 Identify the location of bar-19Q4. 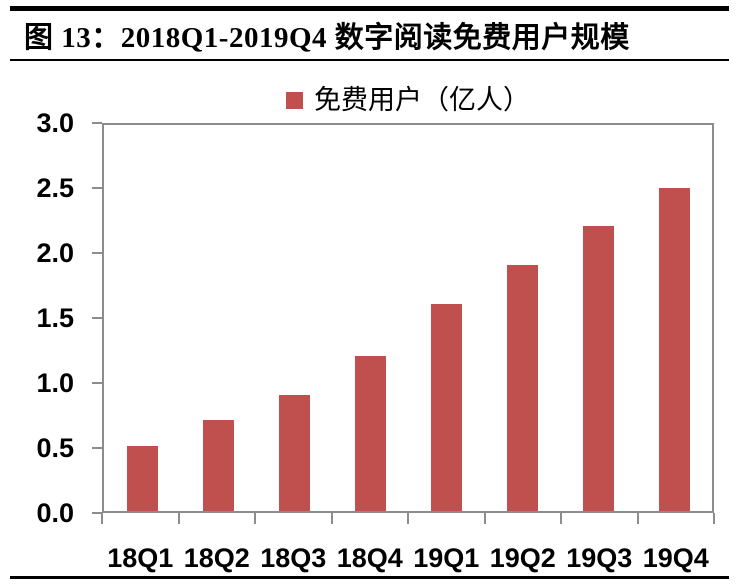
(674, 349).